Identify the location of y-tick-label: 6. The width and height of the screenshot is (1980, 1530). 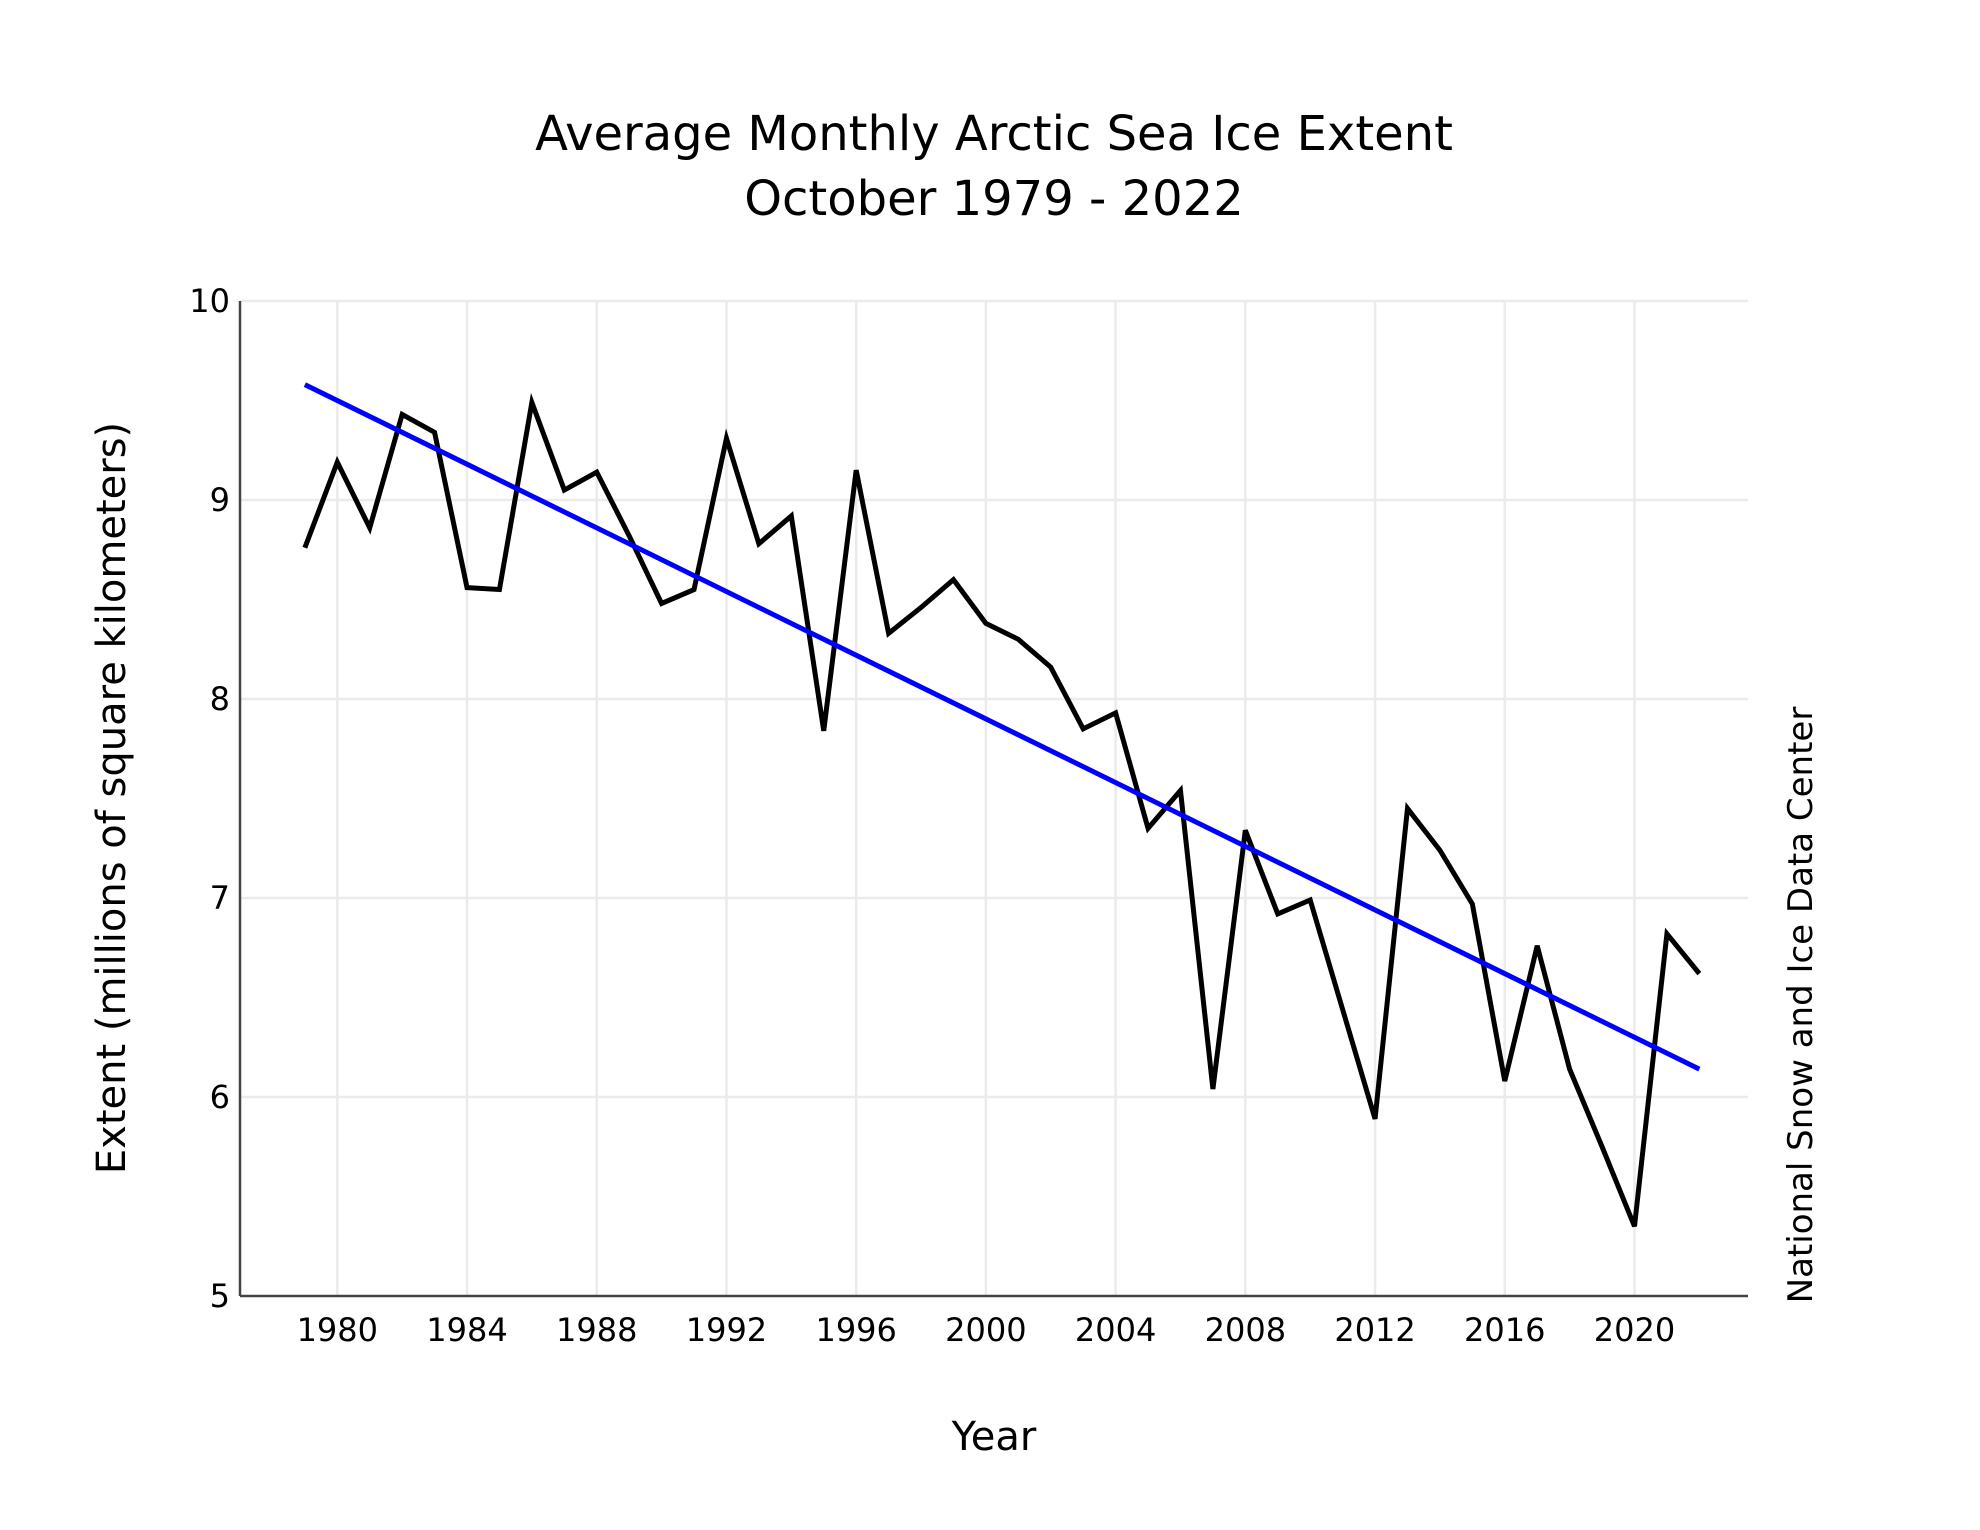
(220, 1097).